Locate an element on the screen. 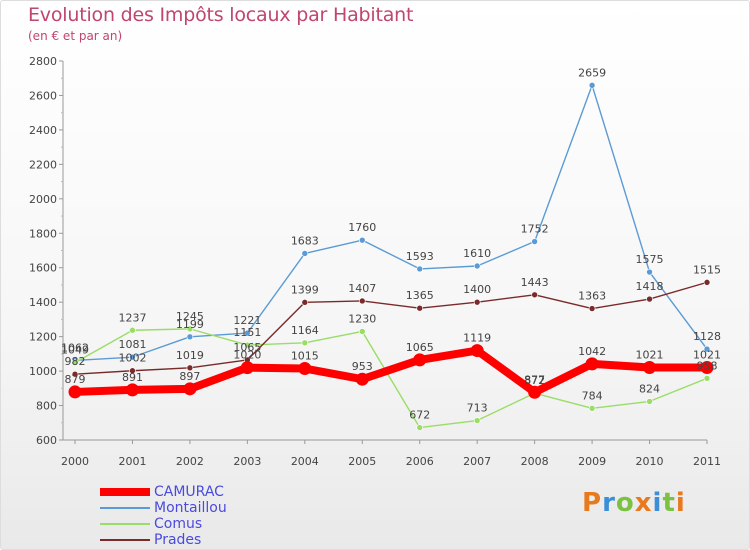 Image resolution: width=750 pixels, height=550 pixels. data-label-camurac: 891 is located at coordinates (132, 377).